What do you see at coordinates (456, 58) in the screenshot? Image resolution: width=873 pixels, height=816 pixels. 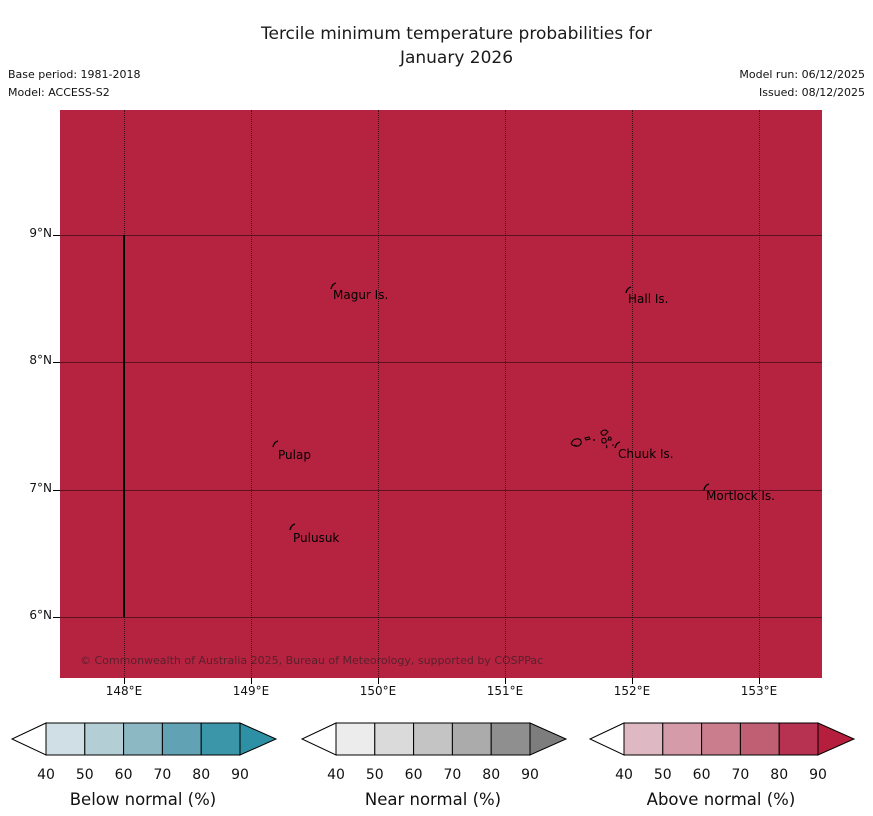 I see `chart-title-line2: January 2026` at bounding box center [456, 58].